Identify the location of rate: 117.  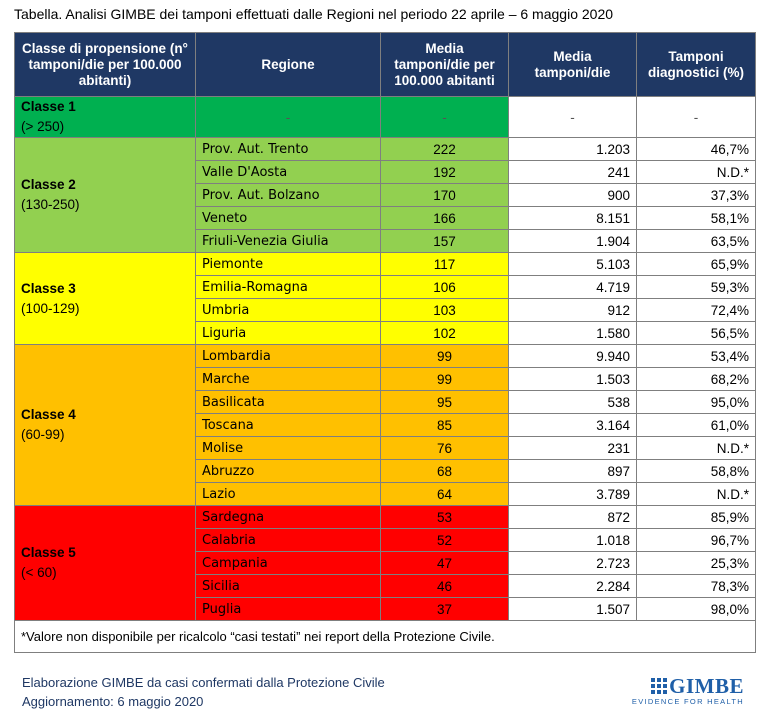
(444, 264).